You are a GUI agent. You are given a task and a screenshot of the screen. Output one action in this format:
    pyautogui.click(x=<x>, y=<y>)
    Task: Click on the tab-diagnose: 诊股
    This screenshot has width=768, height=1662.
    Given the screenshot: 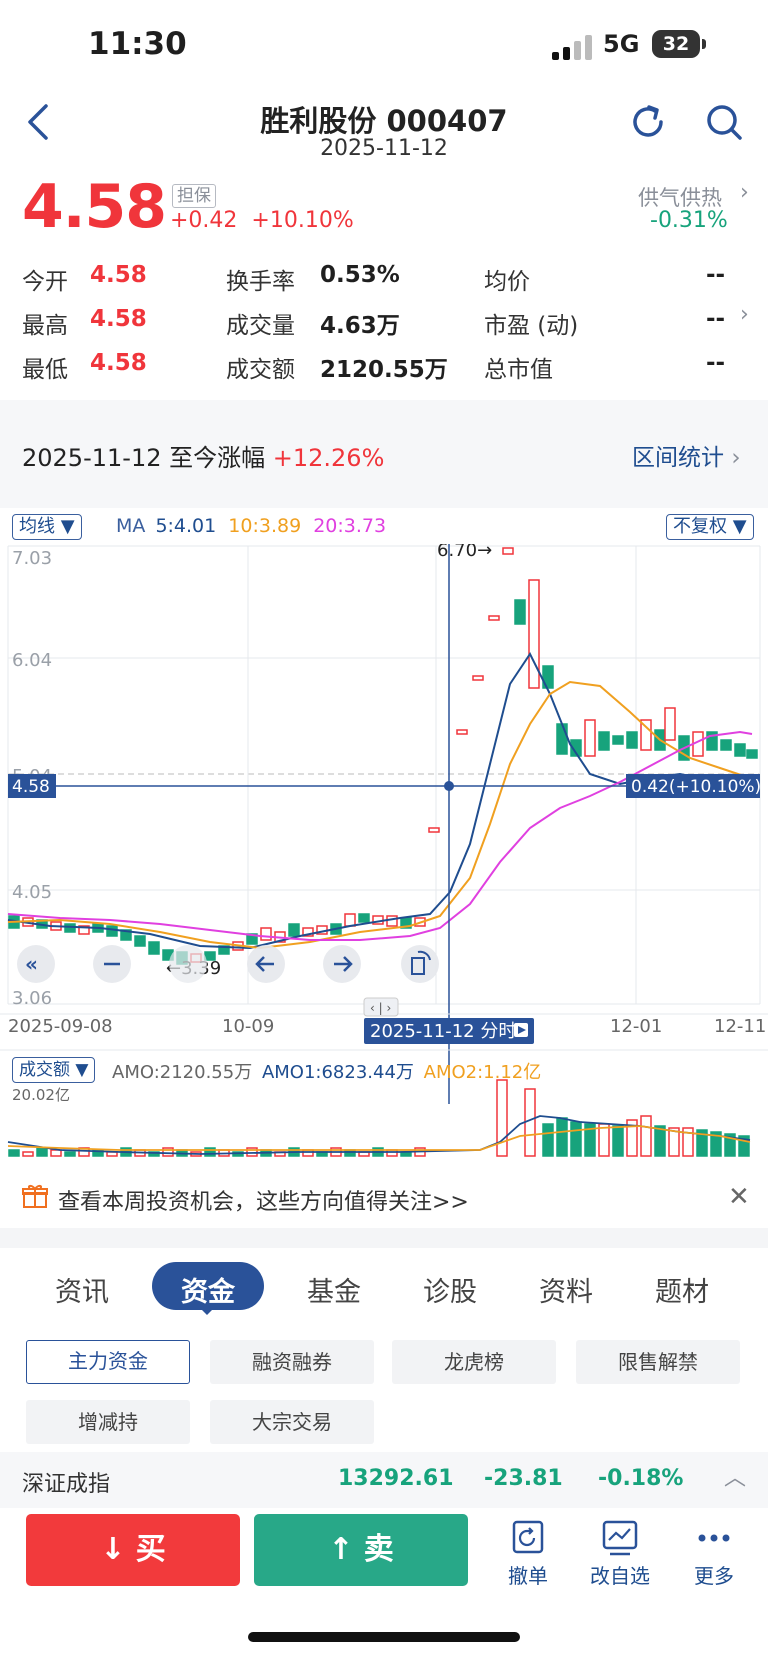 What is the action you would take?
    pyautogui.click(x=450, y=1292)
    